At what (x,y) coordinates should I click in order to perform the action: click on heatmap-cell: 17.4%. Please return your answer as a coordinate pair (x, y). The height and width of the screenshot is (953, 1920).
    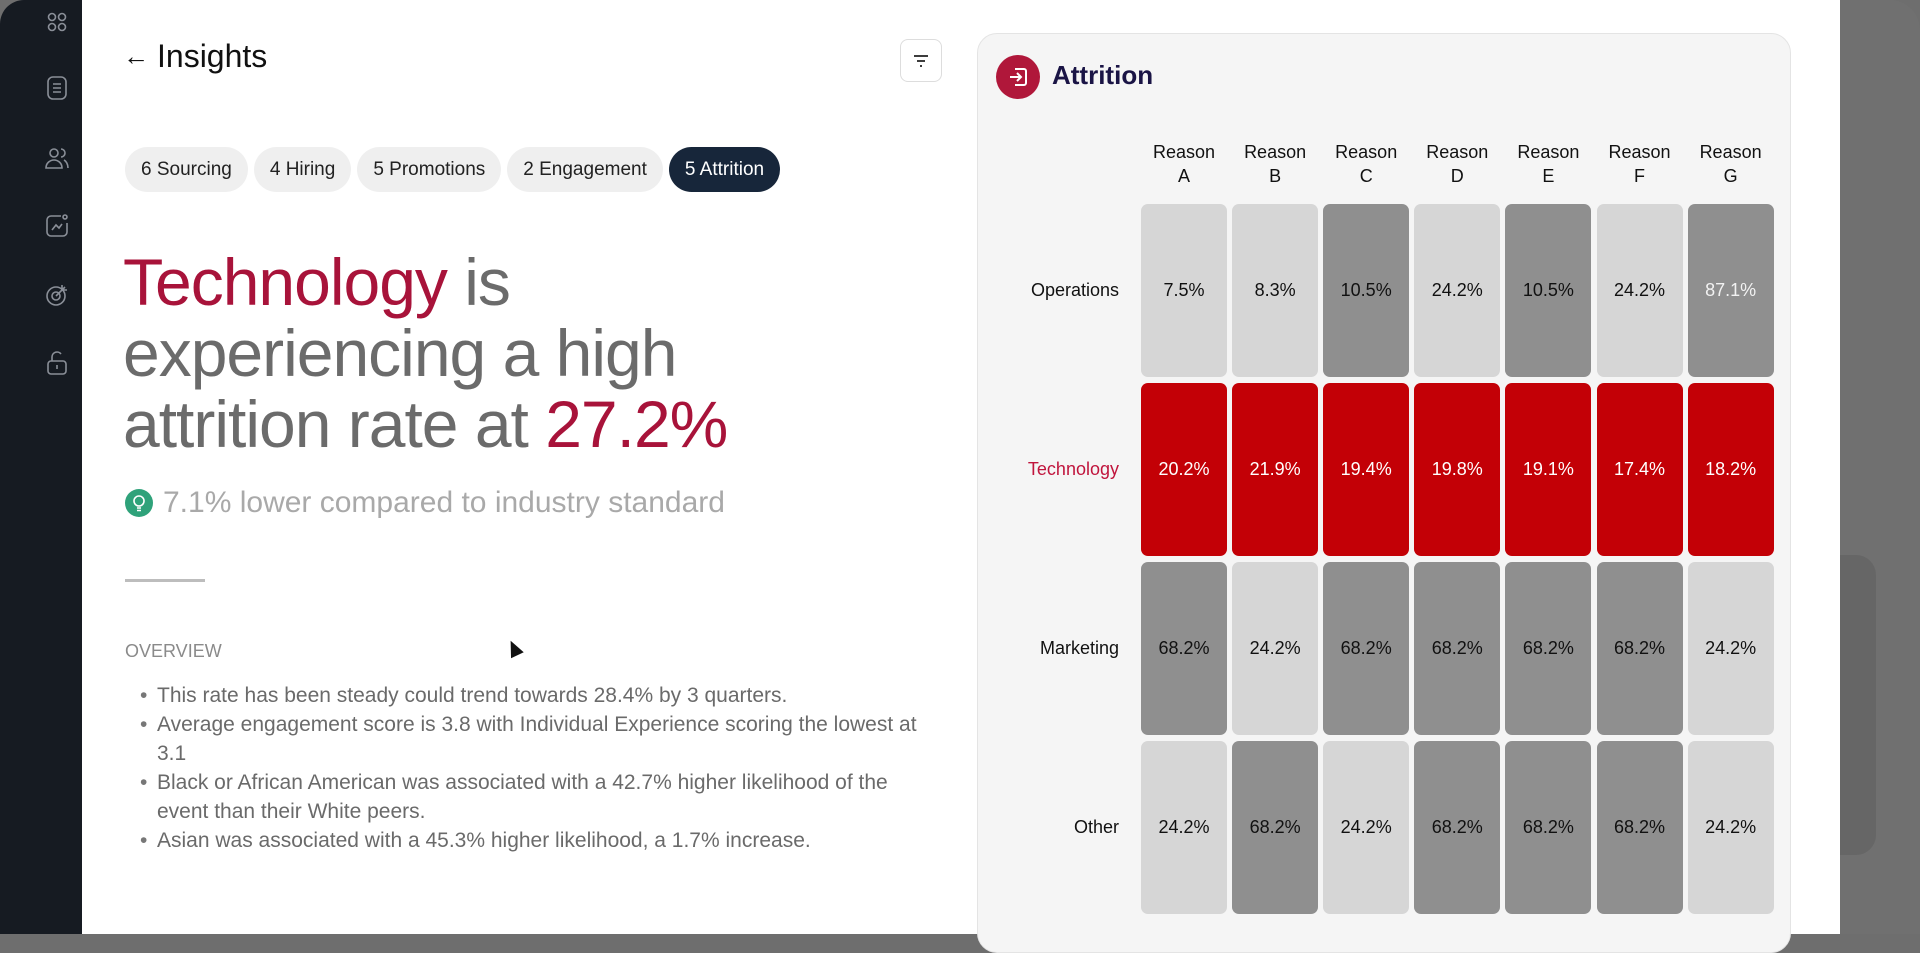
    Looking at the image, I should click on (1639, 469).